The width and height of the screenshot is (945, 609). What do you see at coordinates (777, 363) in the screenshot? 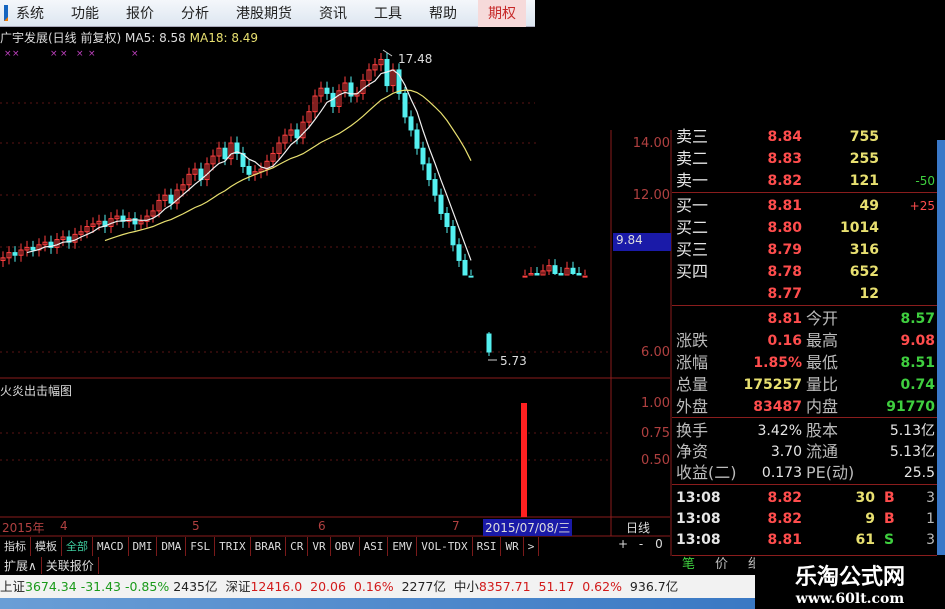
I see `stat-value: 1.85%` at bounding box center [777, 363].